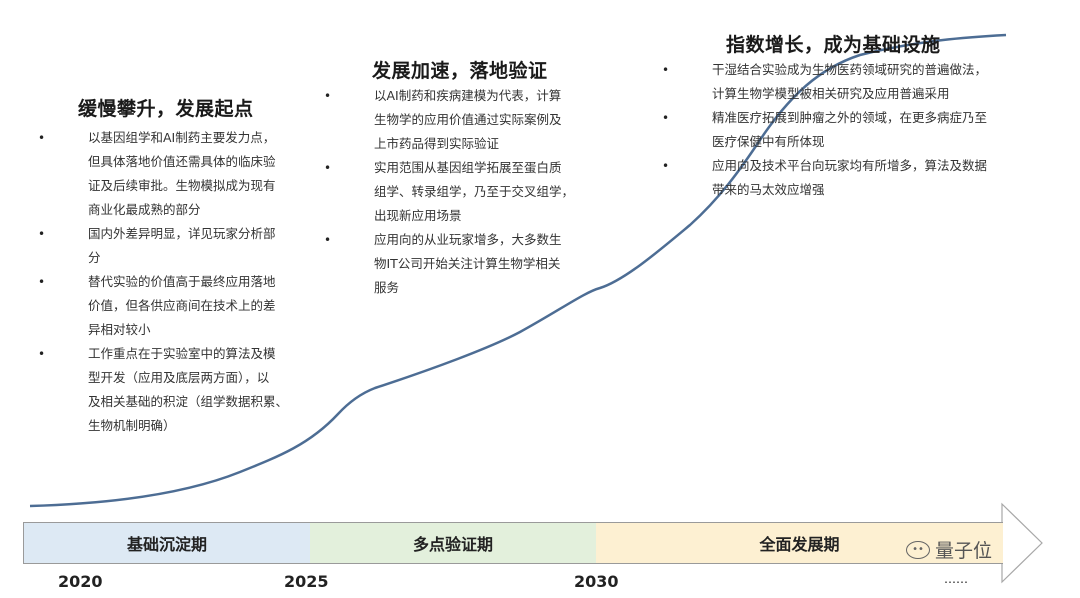  I want to click on bullet-line: 实用范围从基因组学拓展至蛋白质, so click(468, 167).